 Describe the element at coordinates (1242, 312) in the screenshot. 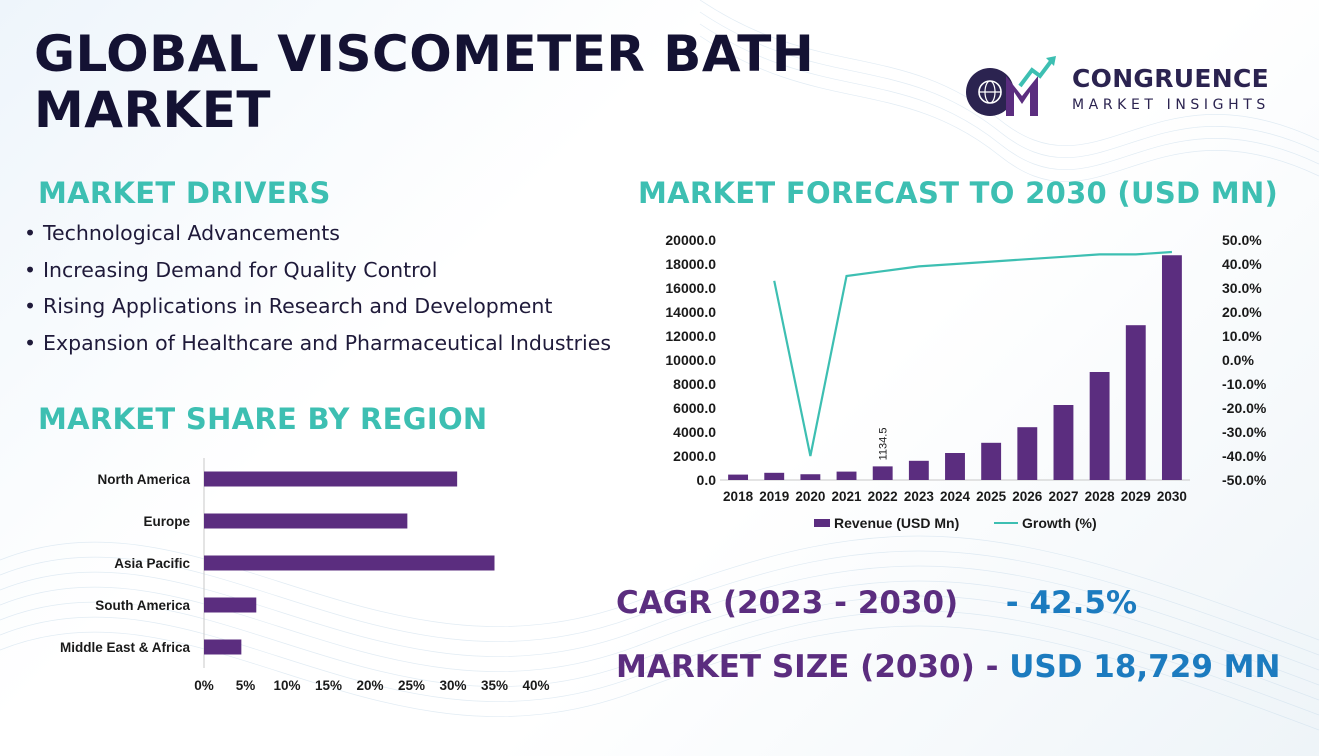

I see `y-right-tick-label: 20.0%` at that location.